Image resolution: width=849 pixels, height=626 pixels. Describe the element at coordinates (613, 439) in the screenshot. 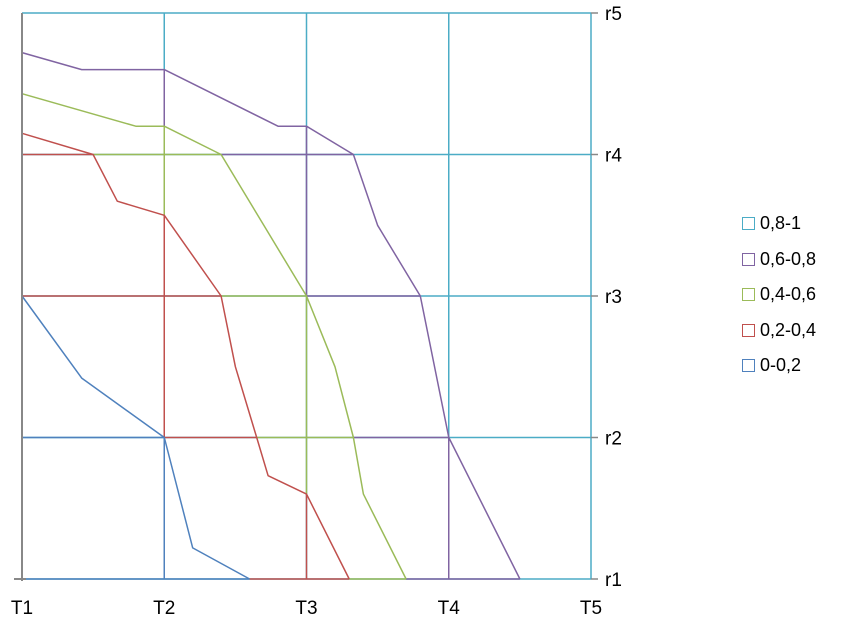

I see `y-tick-label: r2` at that location.